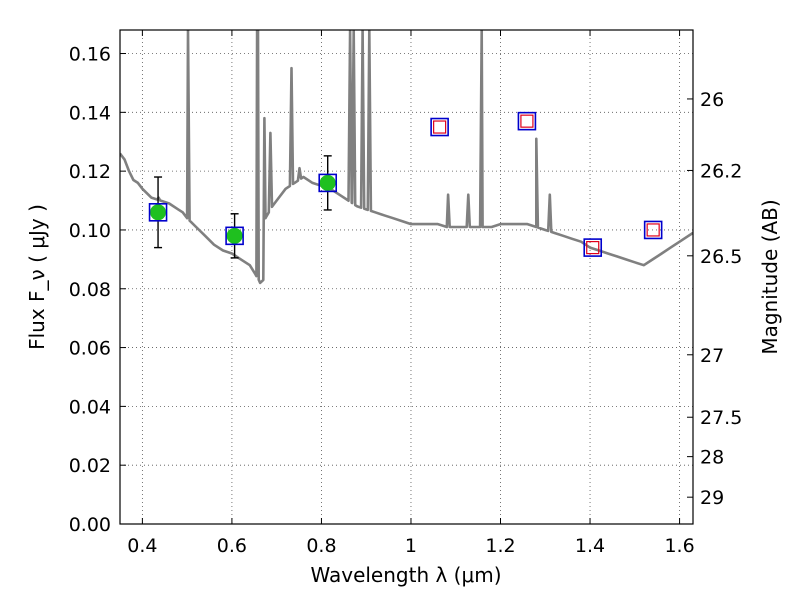 The height and width of the screenshot is (600, 800). I want to click on y-axis-left: 0.00 0.02 0.04 0.06 0.08 0.10 0.12 0.14 0.16, so click(97, 290).